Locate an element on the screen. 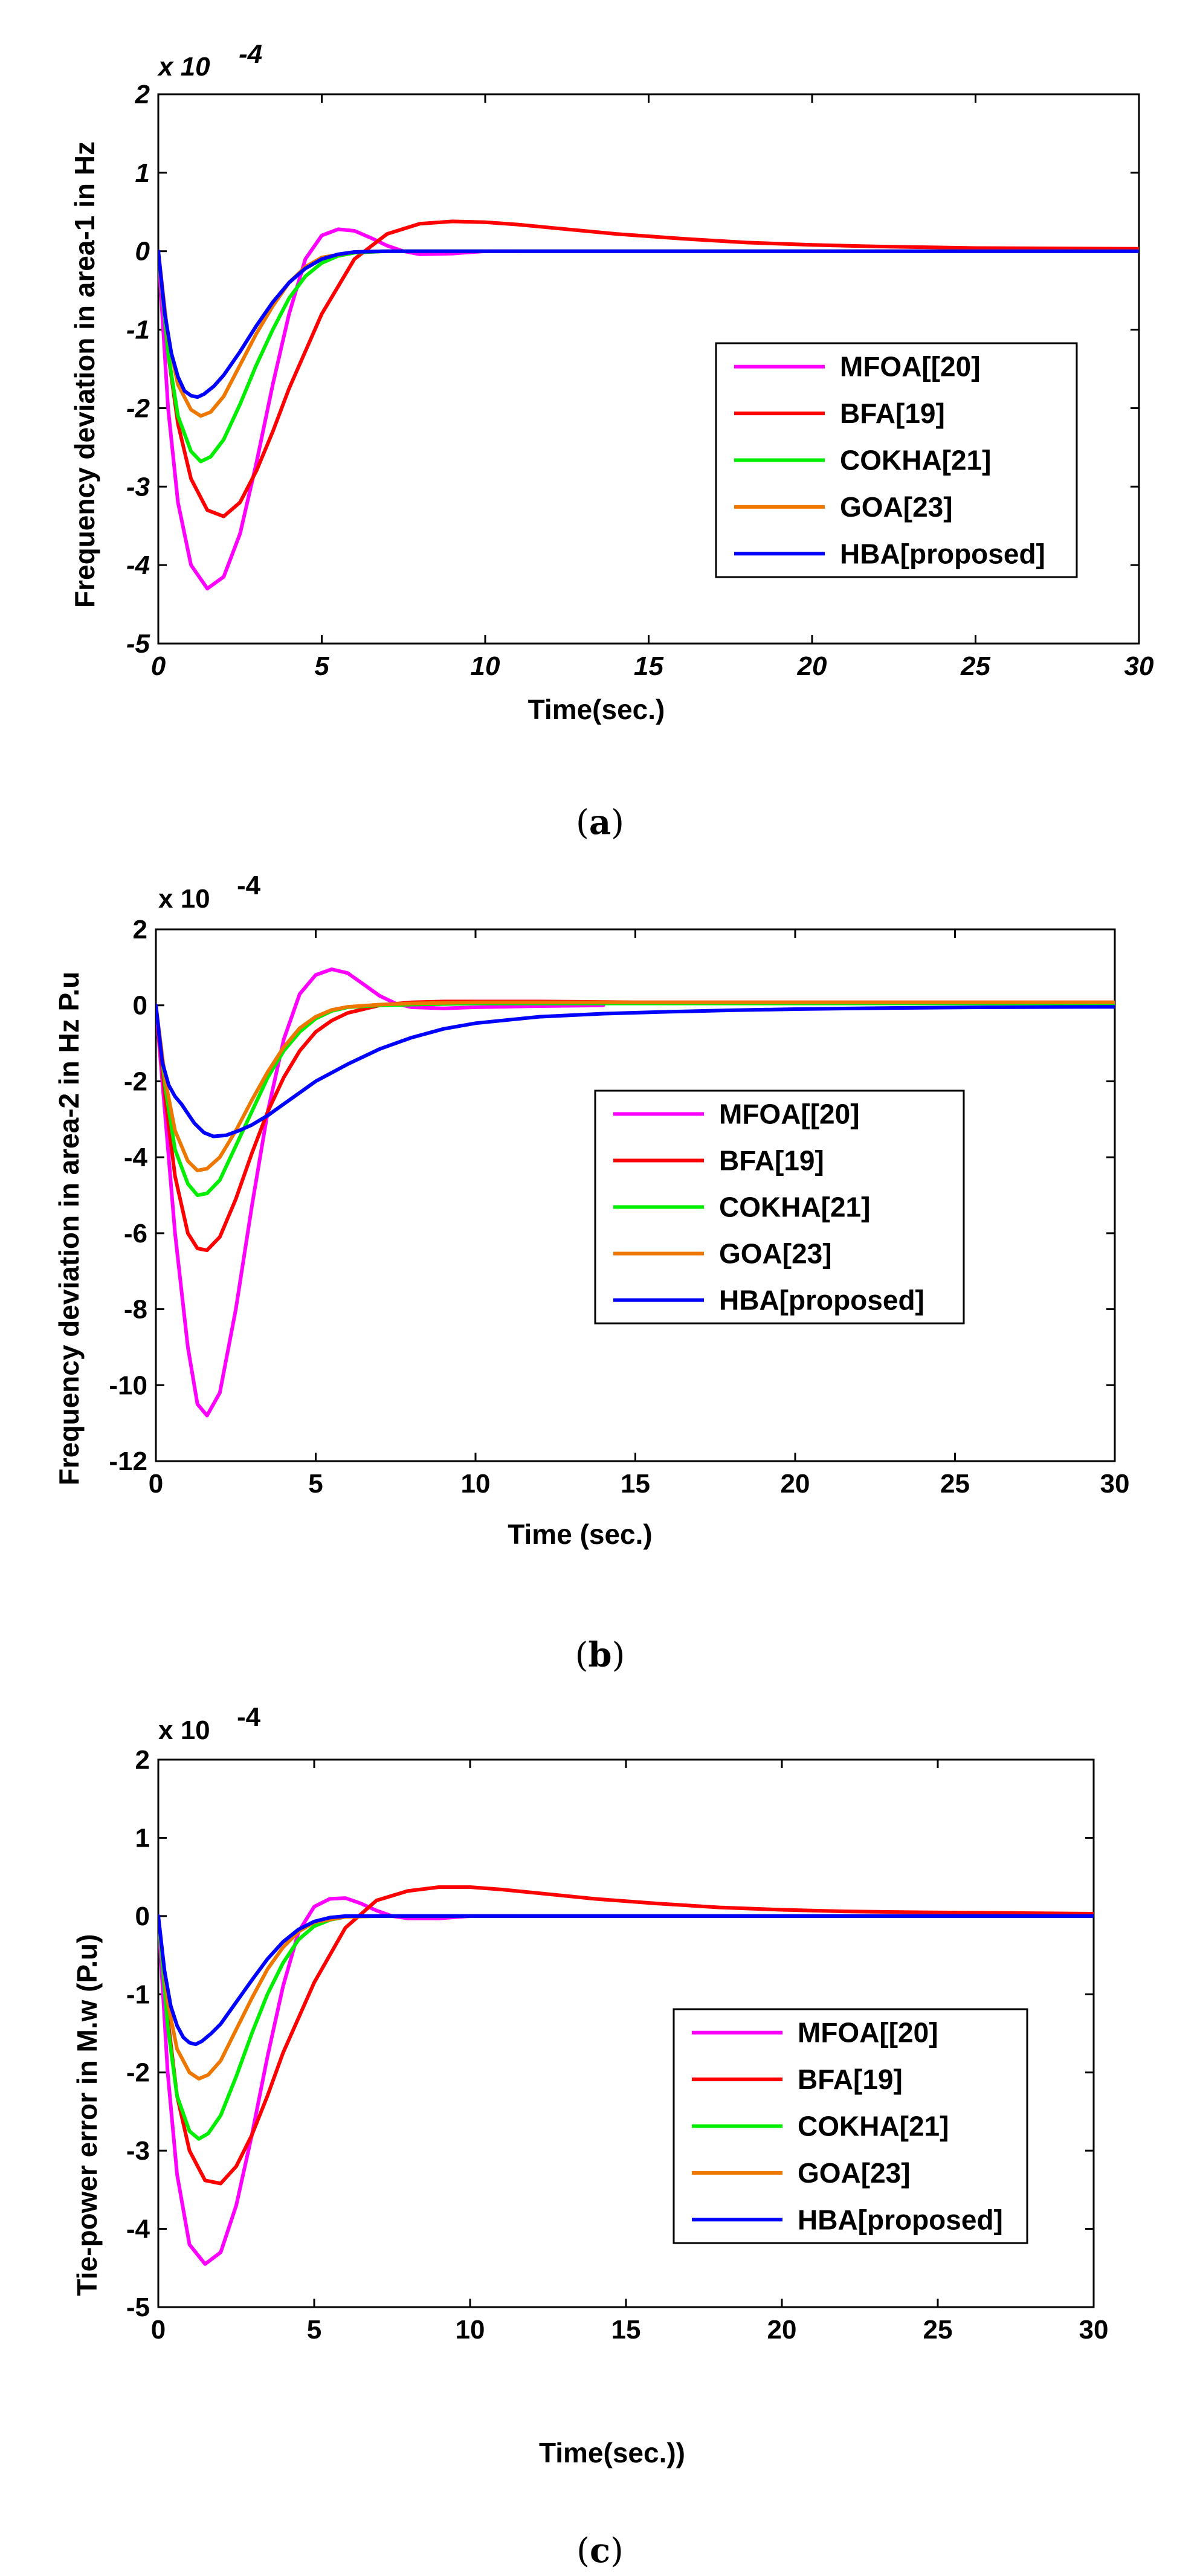 This screenshot has height=2576, width=1200. y-axis-label: Tie-power error in M.w (P.u) is located at coordinates (87, 2115).